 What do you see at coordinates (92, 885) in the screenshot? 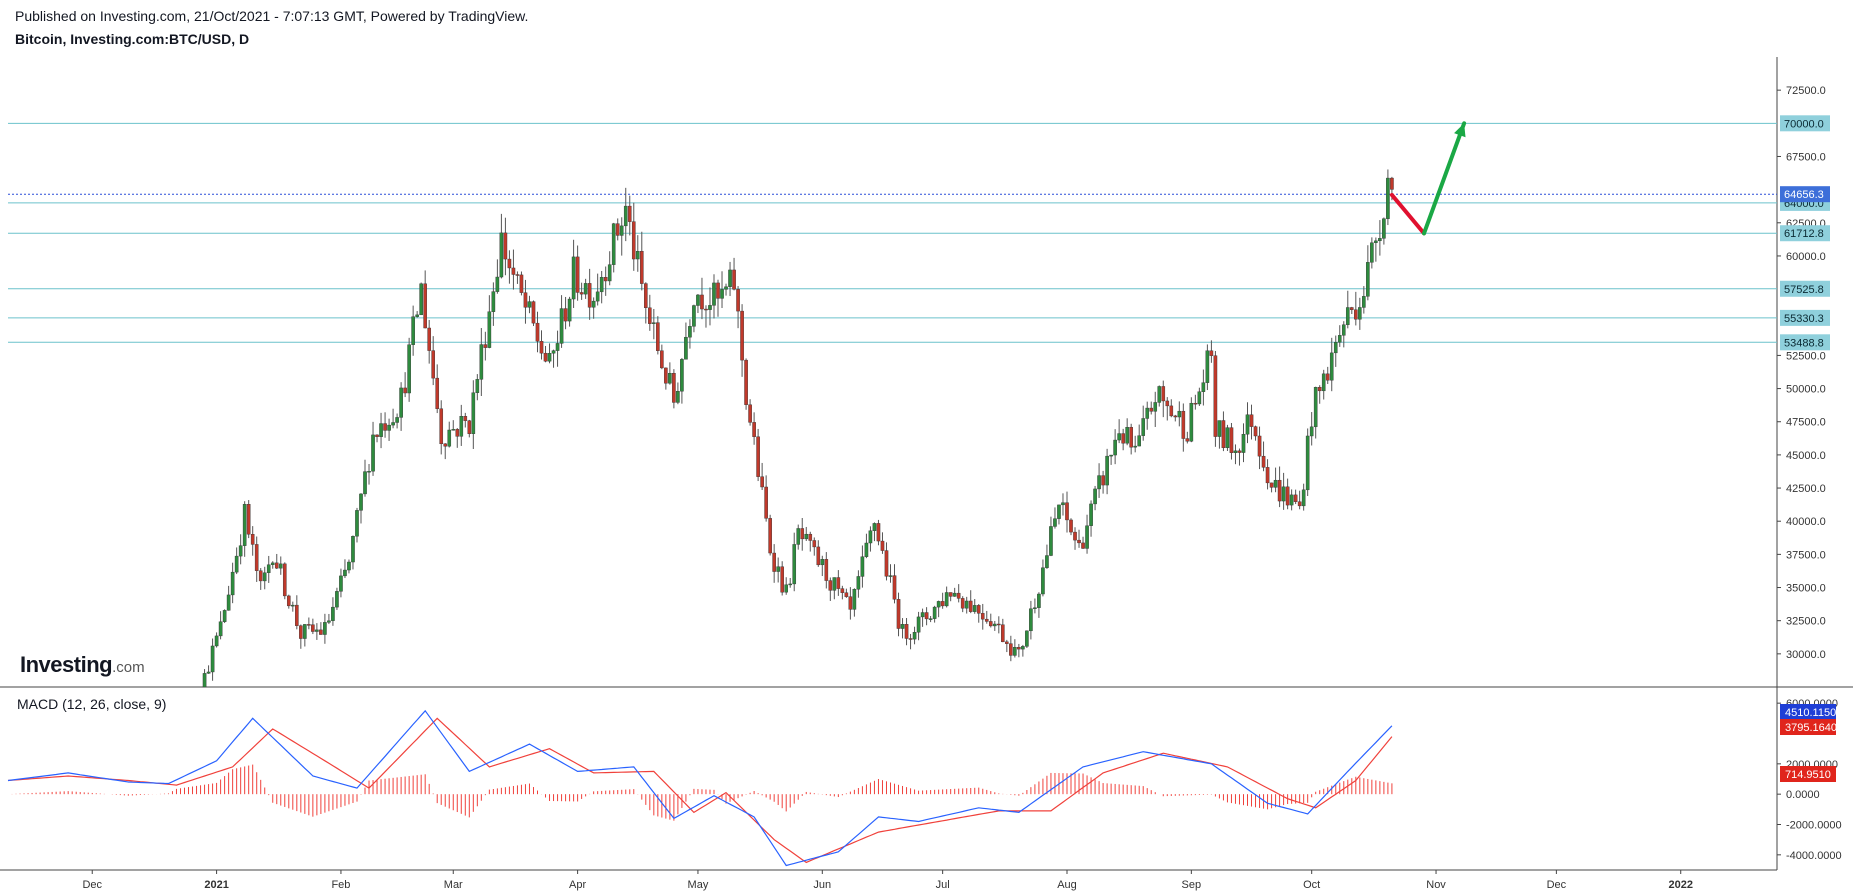
I see `x-tick-label: Dec` at bounding box center [92, 885].